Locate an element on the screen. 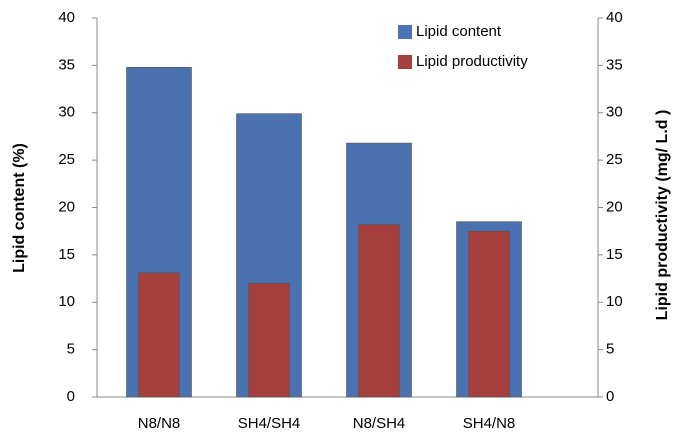 The height and width of the screenshot is (445, 677). y-axis-title: Lipid content (%) is located at coordinates (19, 208).